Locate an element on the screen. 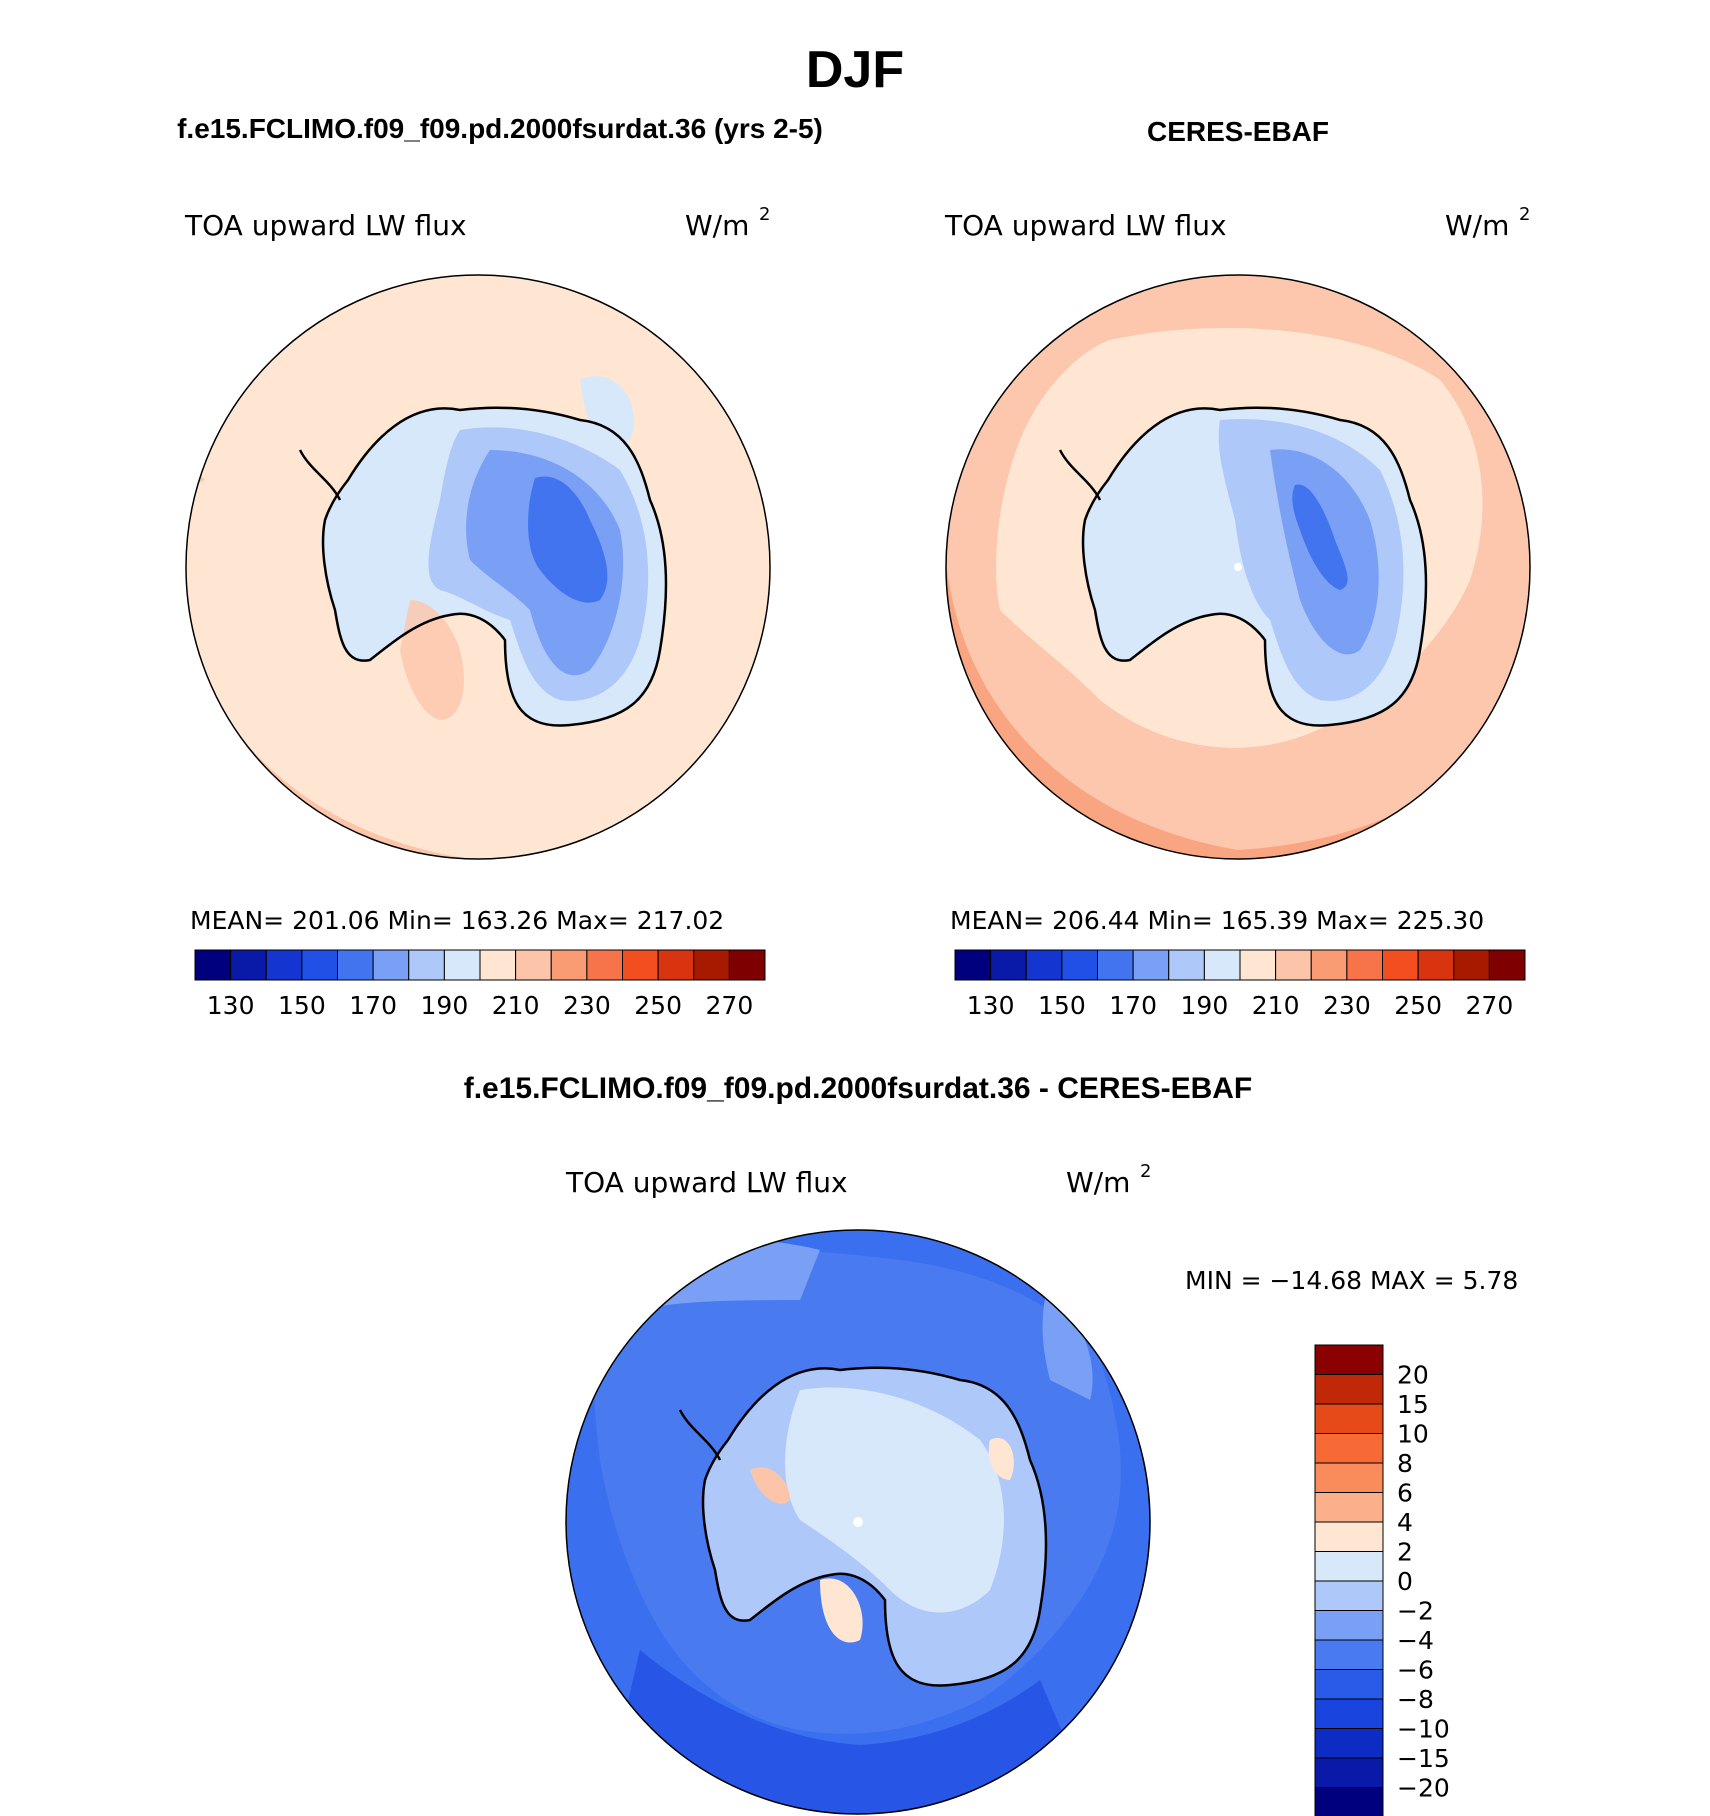 The image size is (1710, 1816). panel1-units-exp: 2 is located at coordinates (764, 214).